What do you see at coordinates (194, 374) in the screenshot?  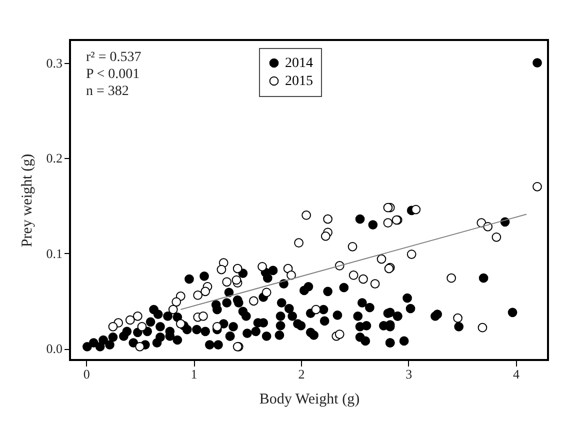 I see `x-tick-label: 1` at bounding box center [194, 374].